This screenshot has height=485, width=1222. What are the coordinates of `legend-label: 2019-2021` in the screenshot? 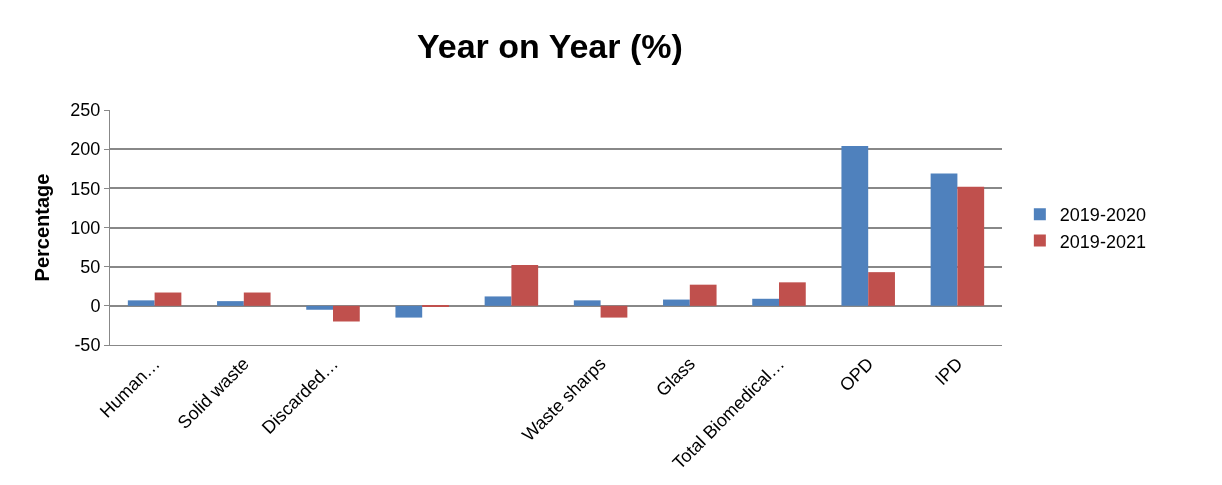 It's located at (1102, 241).